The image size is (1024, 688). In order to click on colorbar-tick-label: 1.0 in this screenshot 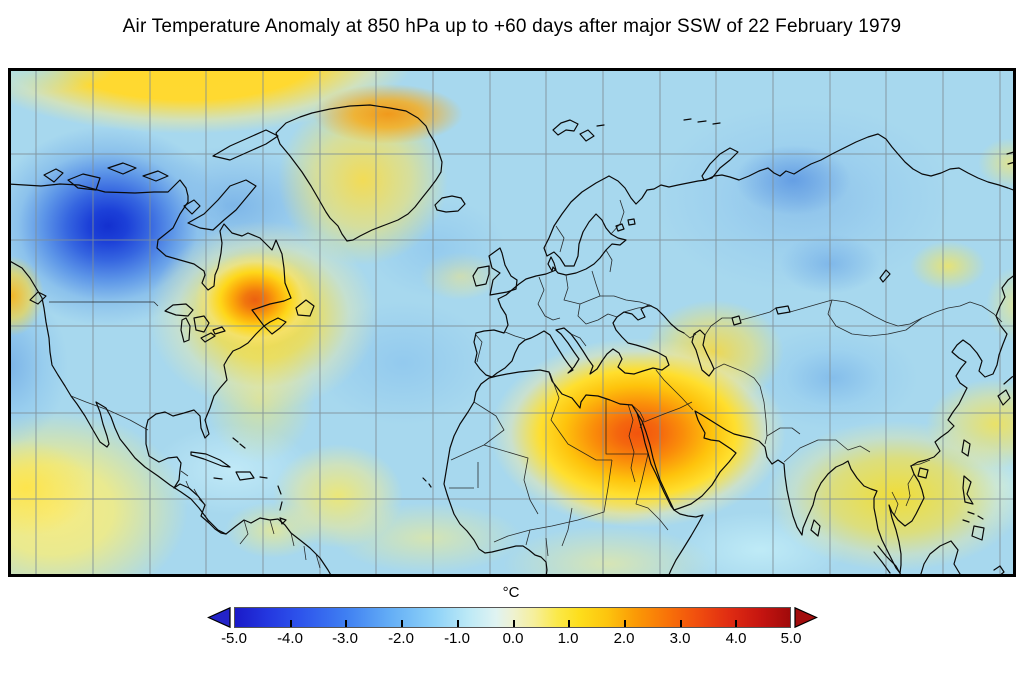, I will do `click(568, 638)`.